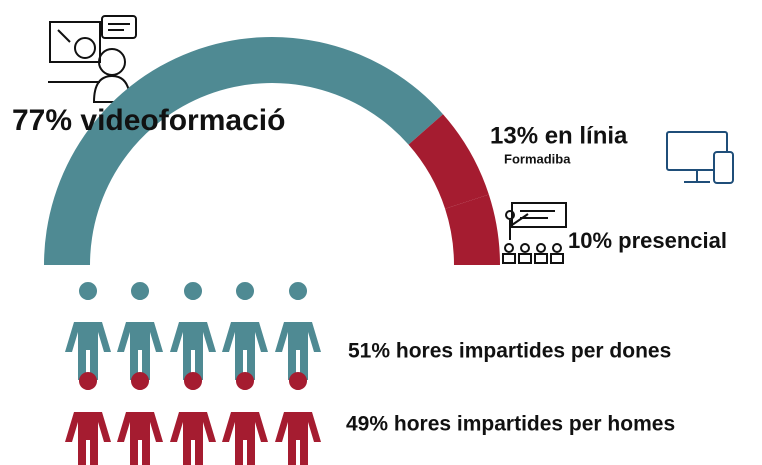 Image resolution: width=762 pixels, height=465 pixels. Describe the element at coordinates (510, 424) in the screenshot. I see `people-label: 49% hores impartides per homes` at that location.